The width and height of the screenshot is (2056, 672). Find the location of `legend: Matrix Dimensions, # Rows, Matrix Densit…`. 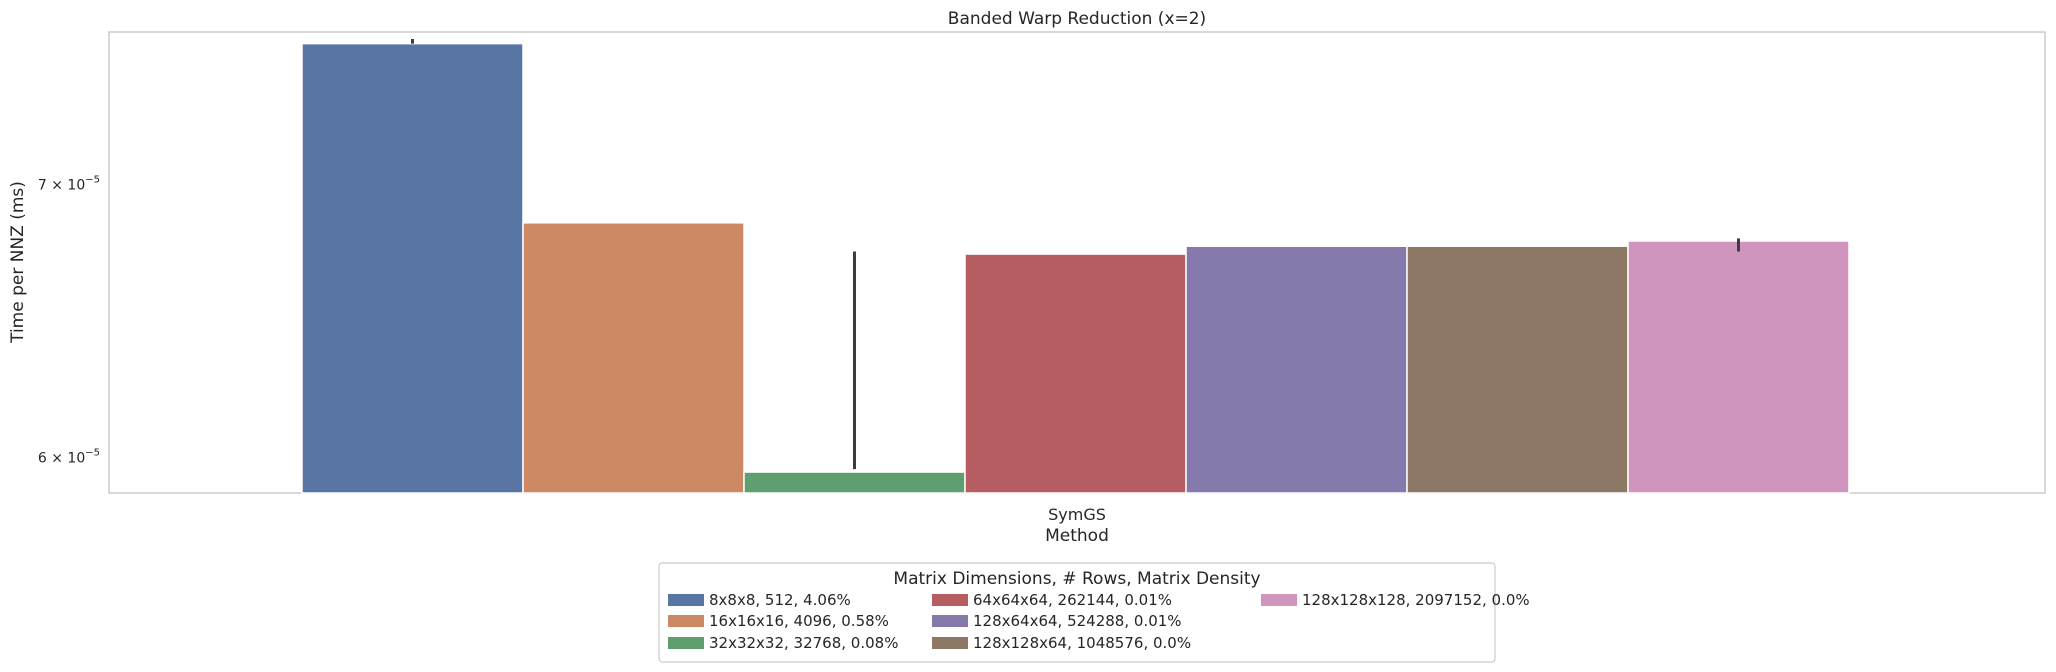

legend: Matrix Dimensions, # Rows, Matrix Densit… is located at coordinates (1094, 612).